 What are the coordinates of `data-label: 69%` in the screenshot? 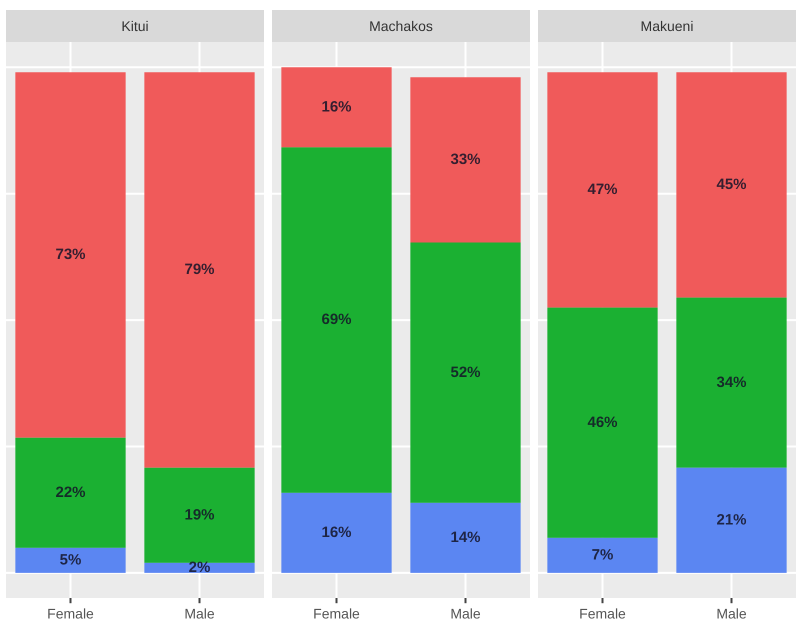 It's located at (336, 319).